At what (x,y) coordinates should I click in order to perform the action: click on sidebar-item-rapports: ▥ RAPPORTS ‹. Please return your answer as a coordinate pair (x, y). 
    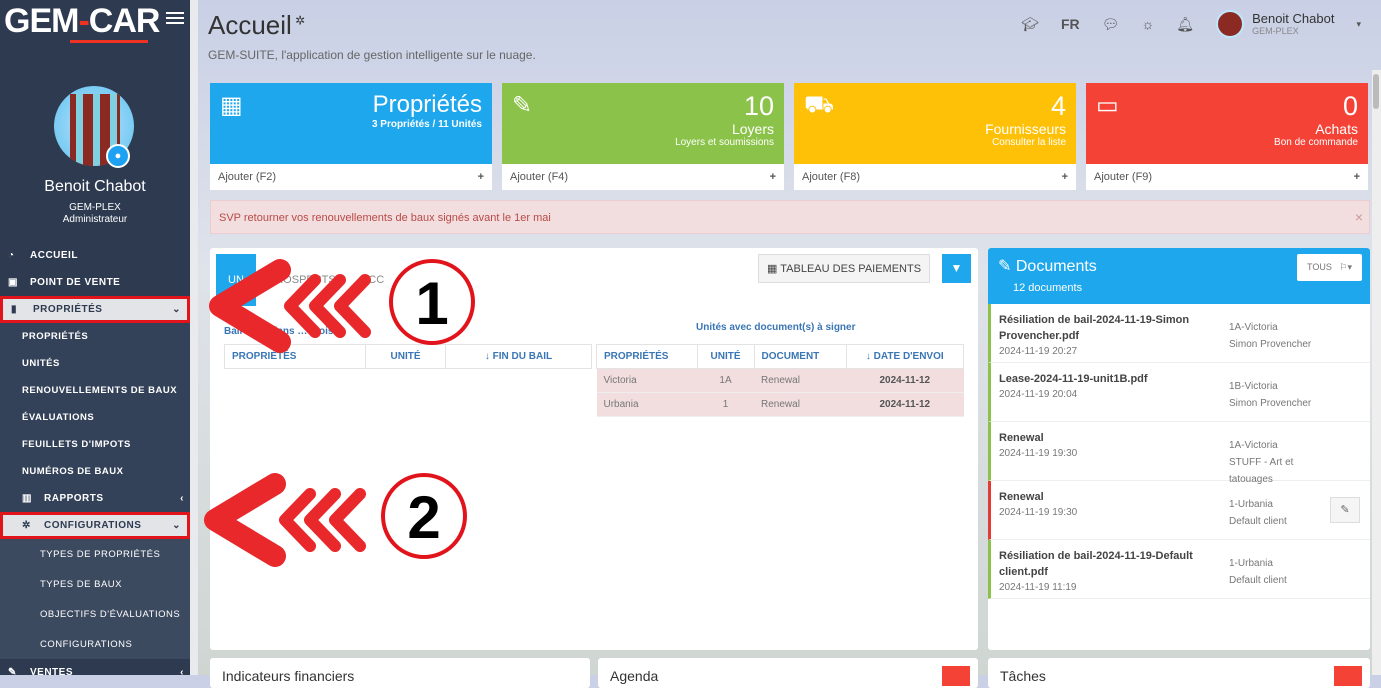
    Looking at the image, I should click on (103, 498).